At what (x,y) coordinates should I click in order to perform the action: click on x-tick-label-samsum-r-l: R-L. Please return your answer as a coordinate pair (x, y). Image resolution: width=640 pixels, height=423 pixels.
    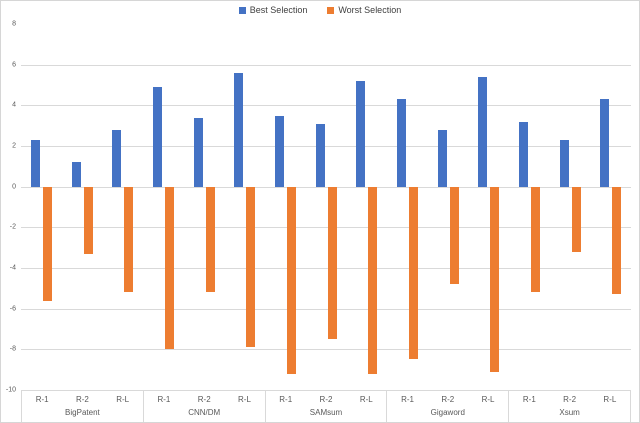
    Looking at the image, I should click on (366, 399).